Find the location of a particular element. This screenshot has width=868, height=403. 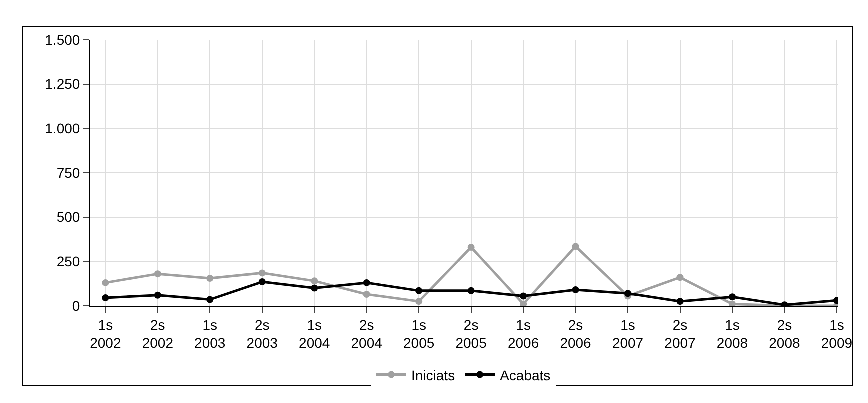

x-tick-label: 2s 2007 is located at coordinates (680, 333).